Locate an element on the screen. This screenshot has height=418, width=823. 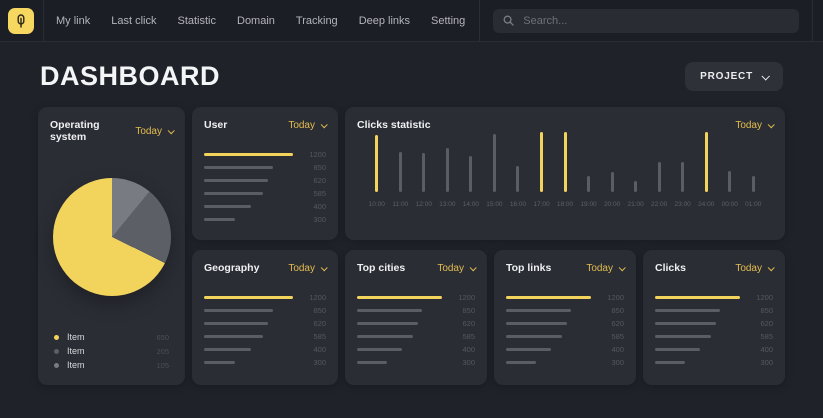
column: 01:00 is located at coordinates (754, 192).